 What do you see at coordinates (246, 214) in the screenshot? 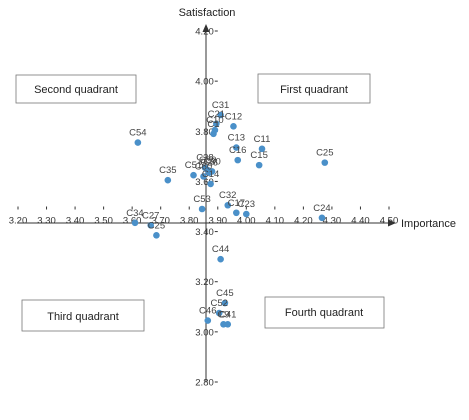
I see `data-point-c23` at bounding box center [246, 214].